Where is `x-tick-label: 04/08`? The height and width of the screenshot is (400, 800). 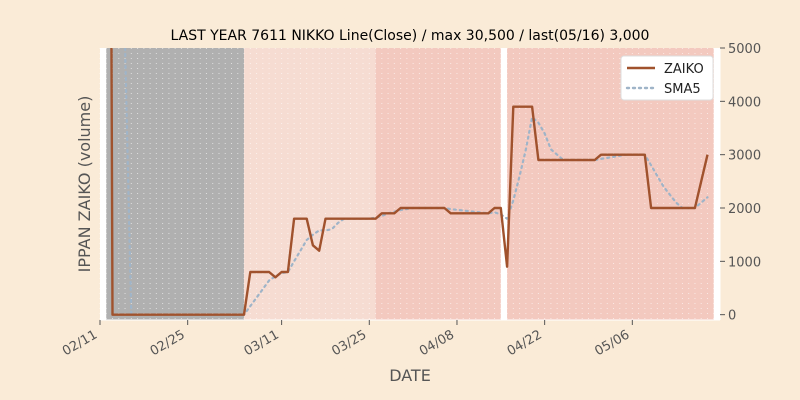 x-tick-label: 04/08 is located at coordinates (437, 343).